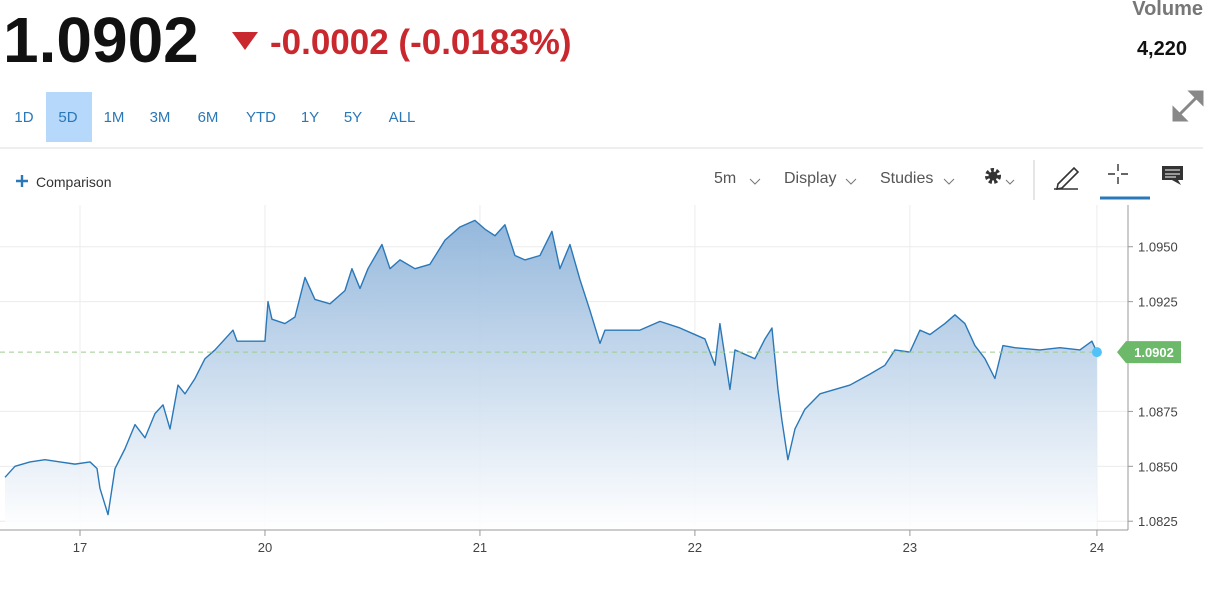 The height and width of the screenshot is (614, 1208). I want to click on x-tick-label: 21, so click(480, 547).